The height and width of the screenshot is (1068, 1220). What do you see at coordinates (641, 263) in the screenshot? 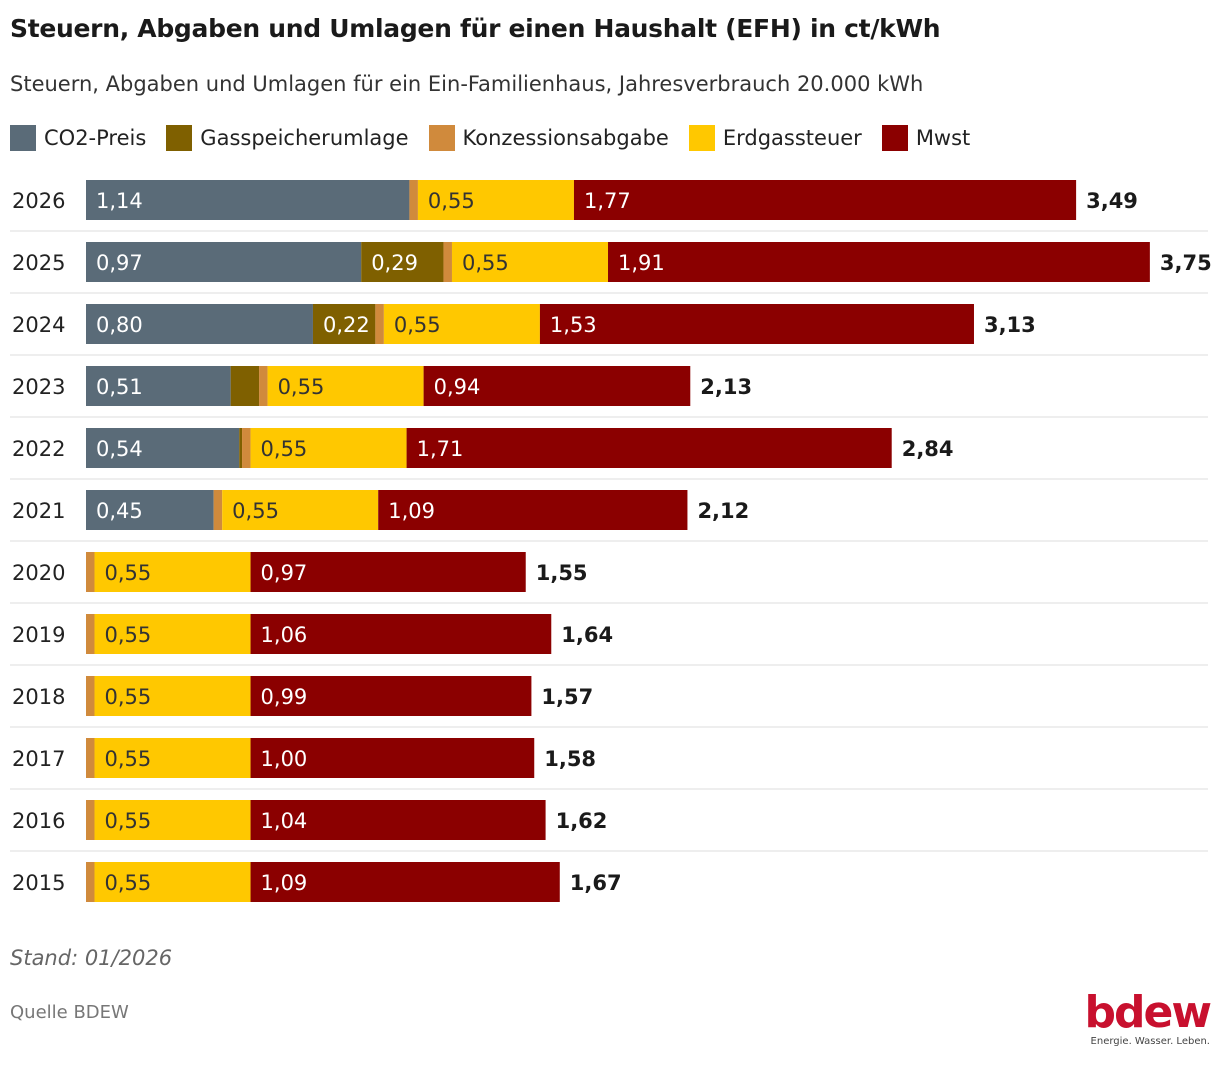
I see `segment-label: 1,91` at bounding box center [641, 263].